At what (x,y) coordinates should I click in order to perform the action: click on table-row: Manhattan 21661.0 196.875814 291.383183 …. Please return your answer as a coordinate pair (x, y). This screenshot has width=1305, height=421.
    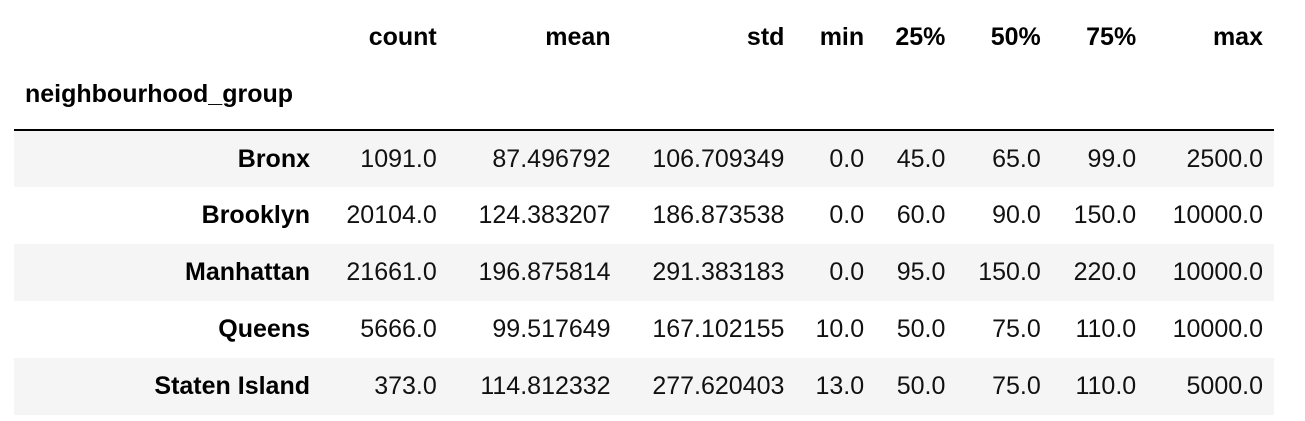
    Looking at the image, I should click on (644, 272).